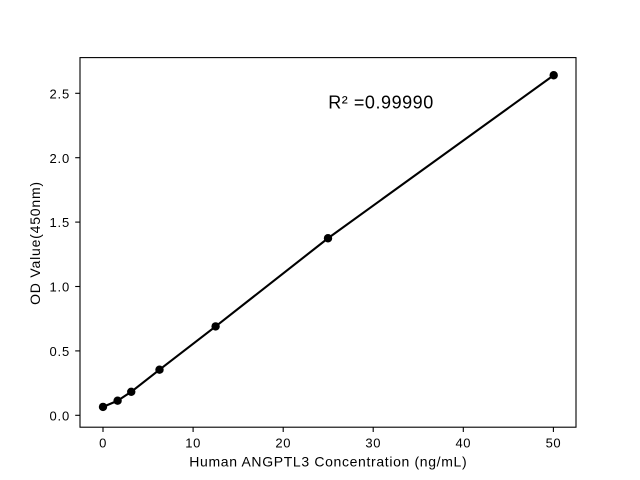  Describe the element at coordinates (103, 443) in the screenshot. I see `svg-text: 0` at that location.